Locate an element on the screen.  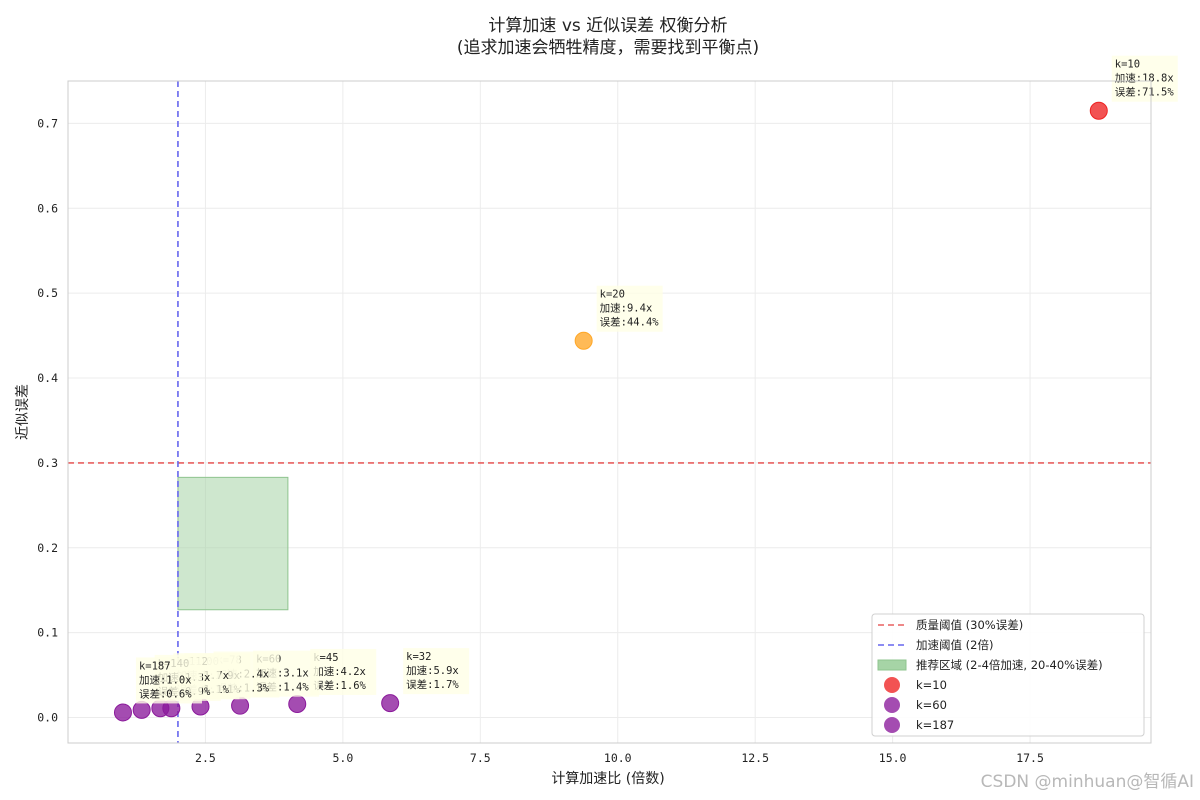
x-tick-label: 2.5 is located at coordinates (205, 758).